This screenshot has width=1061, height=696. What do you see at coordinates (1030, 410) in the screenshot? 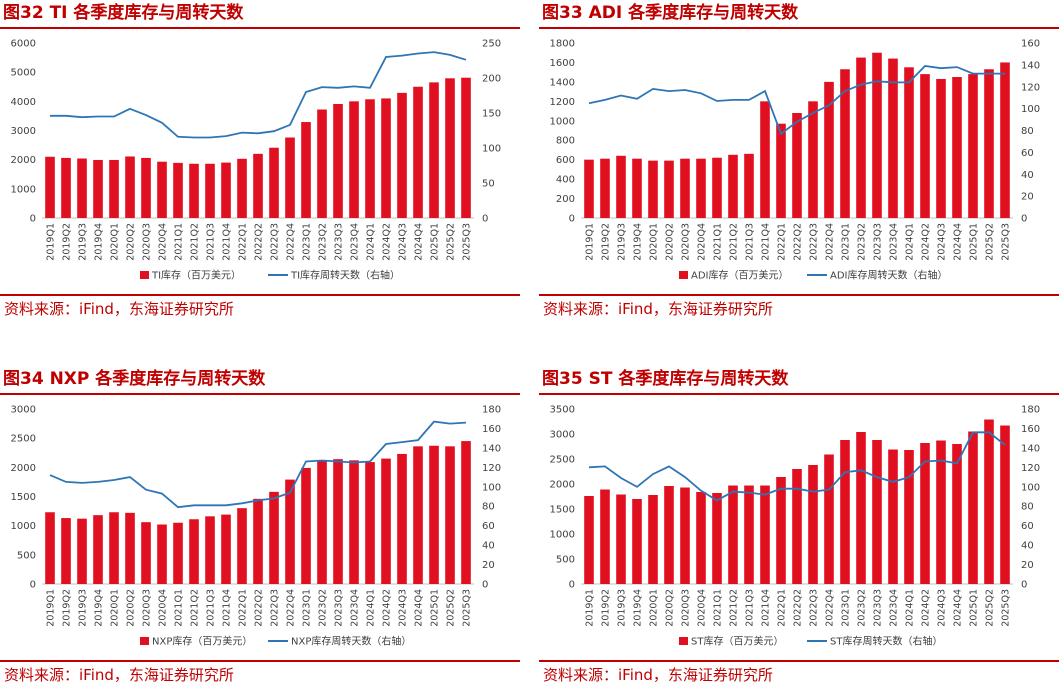
I see `y-tick-label-right: 180` at bounding box center [1030, 410].